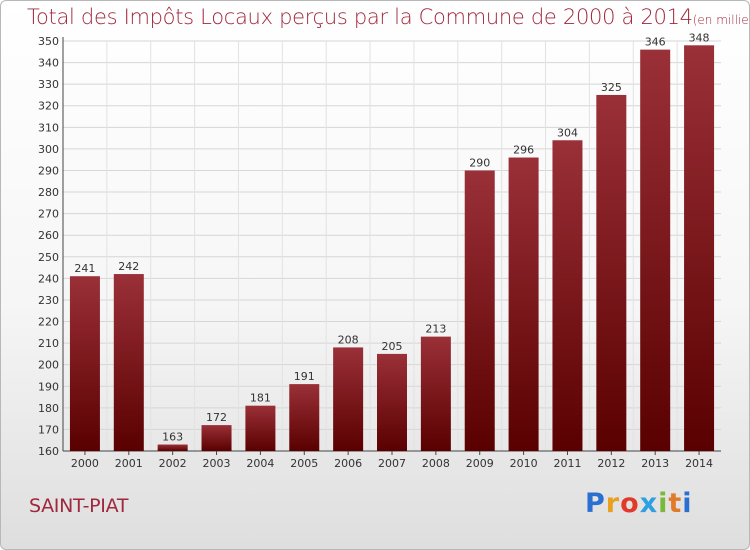 The height and width of the screenshot is (550, 750). I want to click on y-tick-label: 250, so click(48, 257).